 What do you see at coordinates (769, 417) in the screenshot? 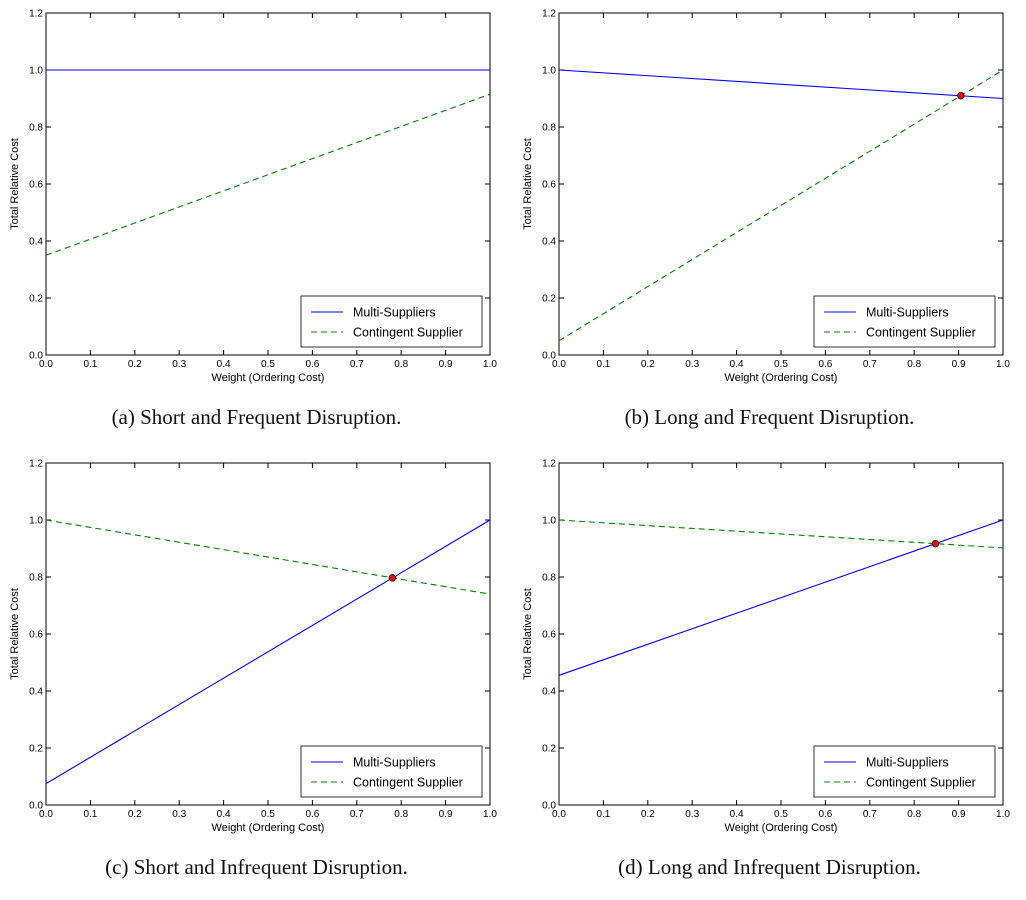
I see `caption-b: (b) Long and Frequent Disruption.` at bounding box center [769, 417].